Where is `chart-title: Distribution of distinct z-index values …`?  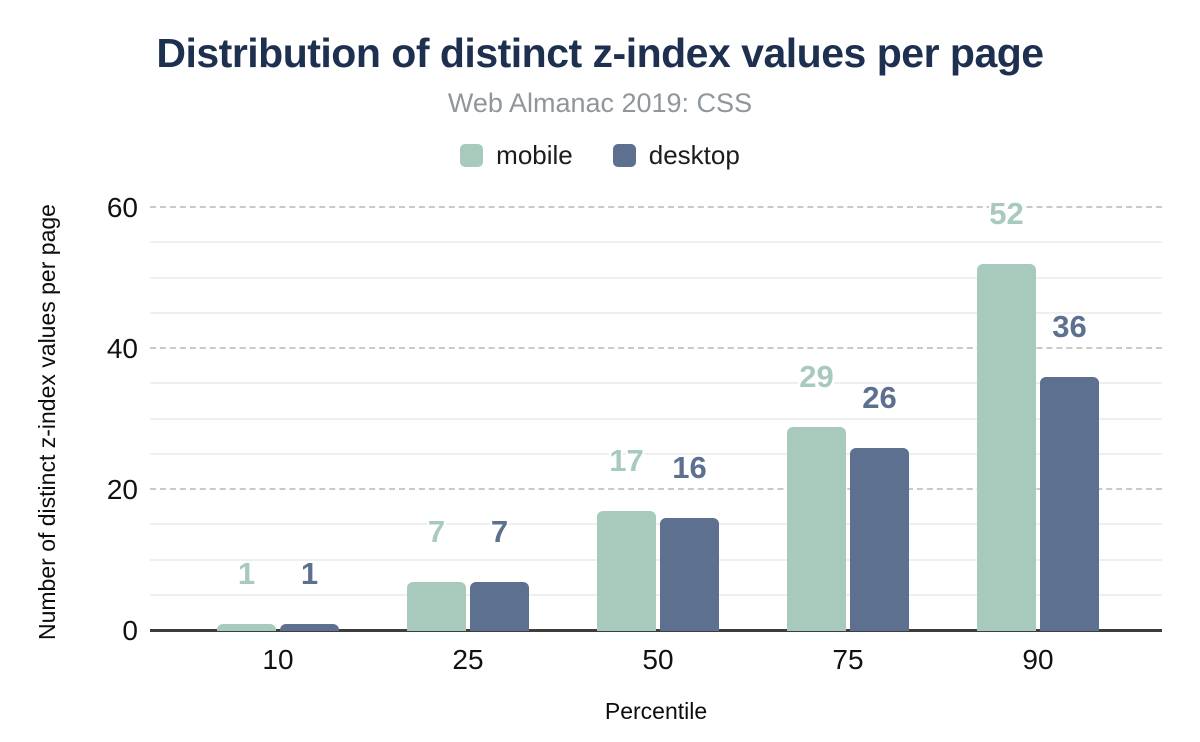
chart-title: Distribution of distinct z-index values … is located at coordinates (600, 53).